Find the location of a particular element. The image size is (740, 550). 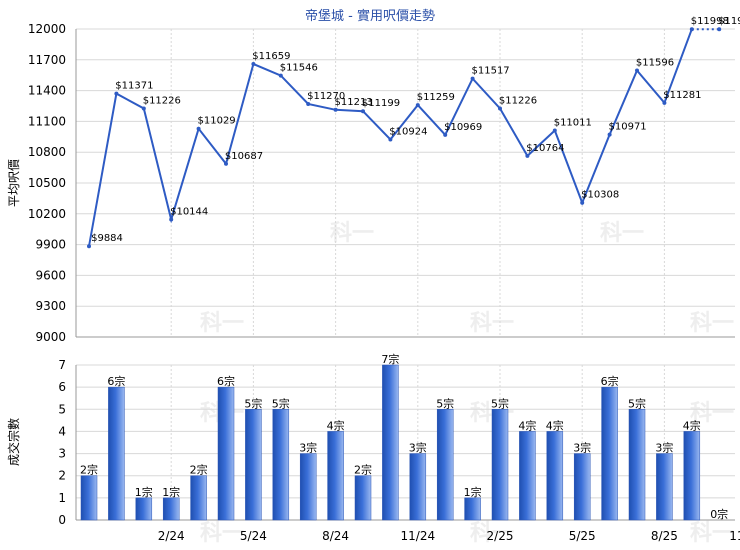

line-point-label: $11259 is located at coordinates (436, 97).